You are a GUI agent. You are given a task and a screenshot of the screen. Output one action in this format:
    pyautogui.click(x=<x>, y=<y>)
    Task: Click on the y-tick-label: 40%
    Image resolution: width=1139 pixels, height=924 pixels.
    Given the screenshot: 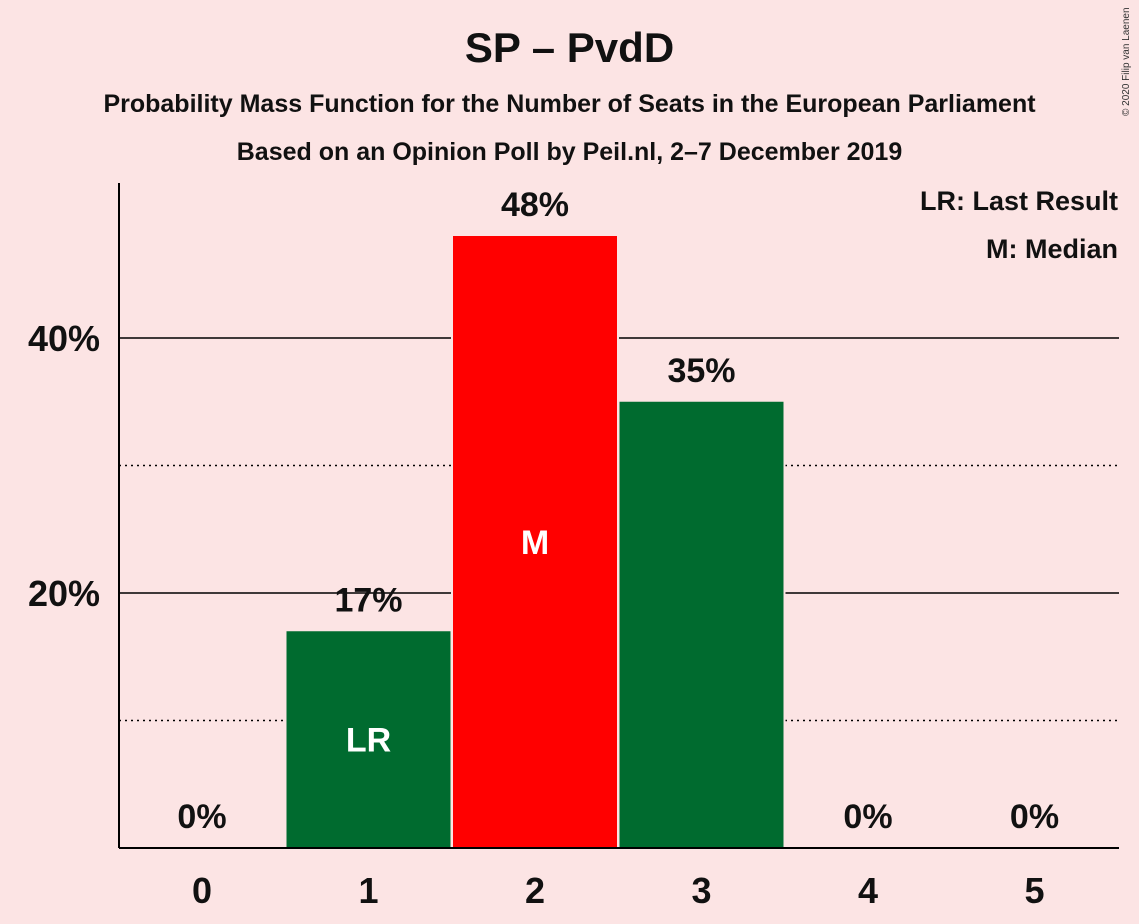 What is the action you would take?
    pyautogui.click(x=64, y=338)
    